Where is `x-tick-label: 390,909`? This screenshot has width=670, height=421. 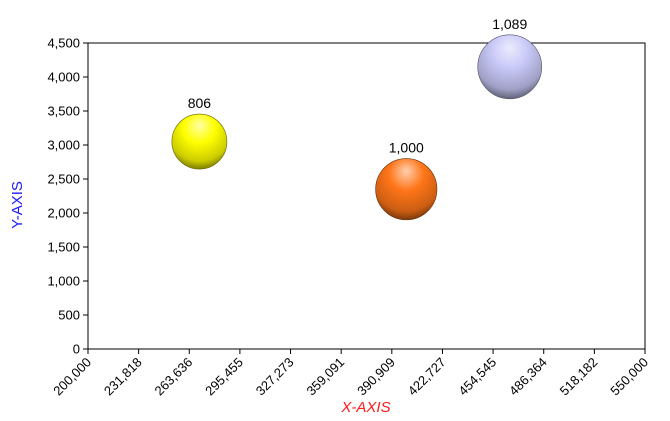
x-tick-label: 390,909 is located at coordinates (376, 377).